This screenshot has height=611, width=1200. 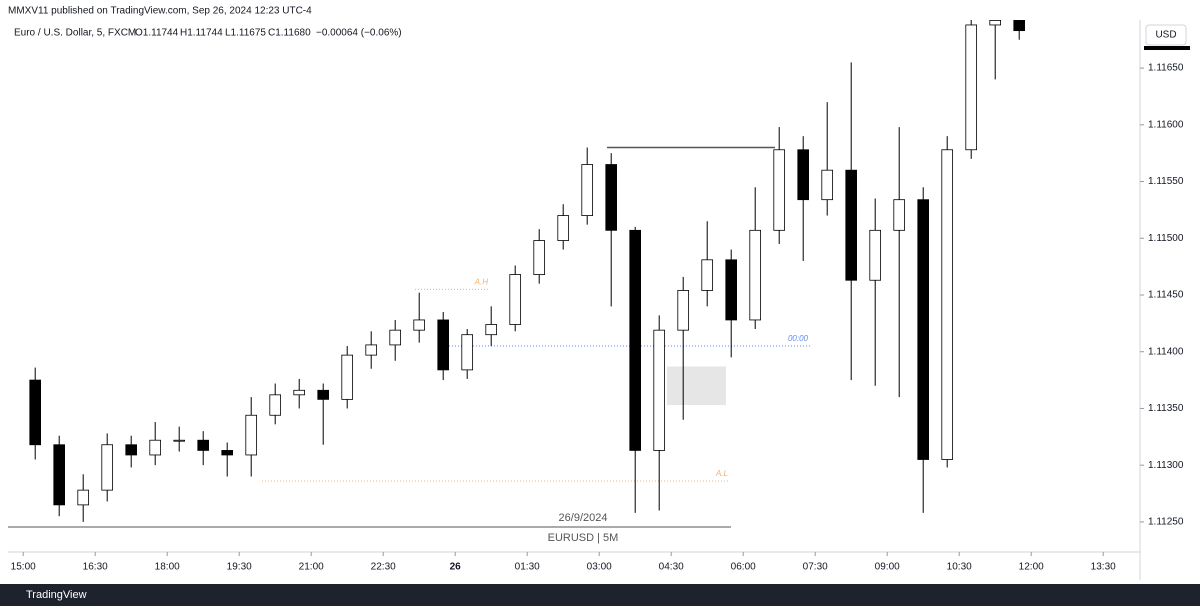 What do you see at coordinates (815, 567) in the screenshot?
I see `x-tick-label: 07:30` at bounding box center [815, 567].